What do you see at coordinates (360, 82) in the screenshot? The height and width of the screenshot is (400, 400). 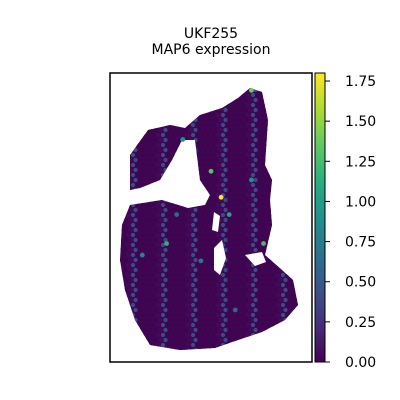 I see `colorbar-tick-label: 1.75` at bounding box center [360, 82].